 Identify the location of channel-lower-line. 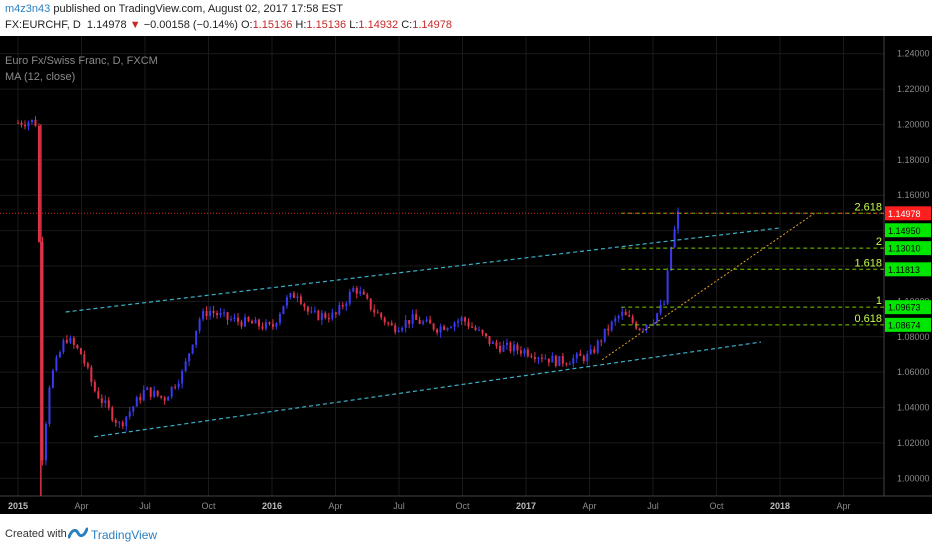
(428, 389).